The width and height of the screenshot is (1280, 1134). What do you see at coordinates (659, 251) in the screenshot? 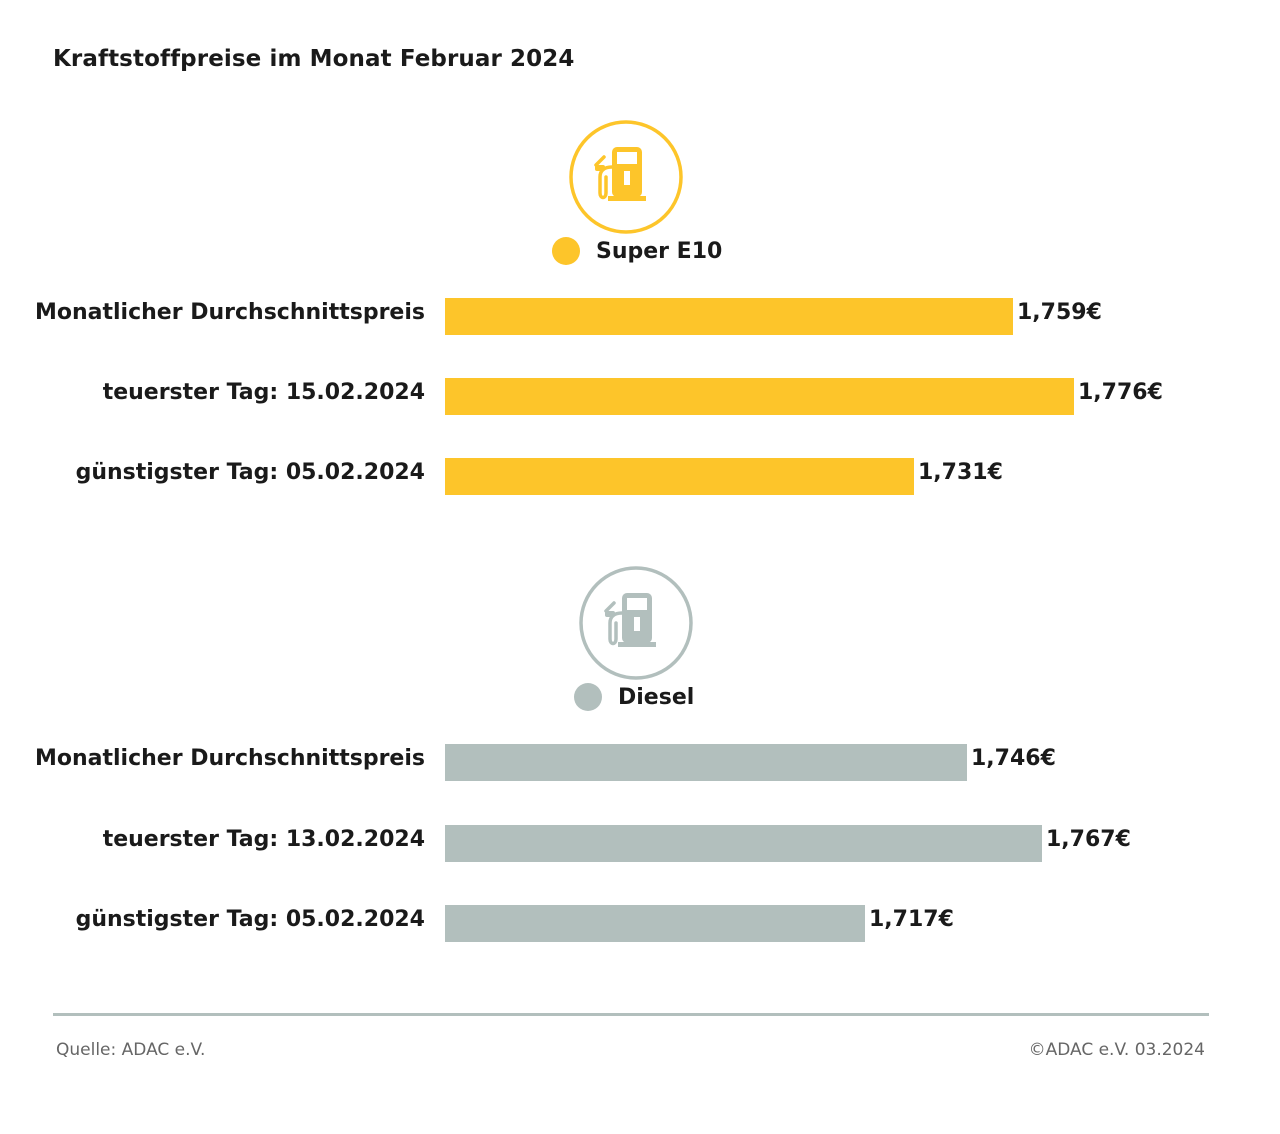
I see `legend-label: Super E10` at bounding box center [659, 251].